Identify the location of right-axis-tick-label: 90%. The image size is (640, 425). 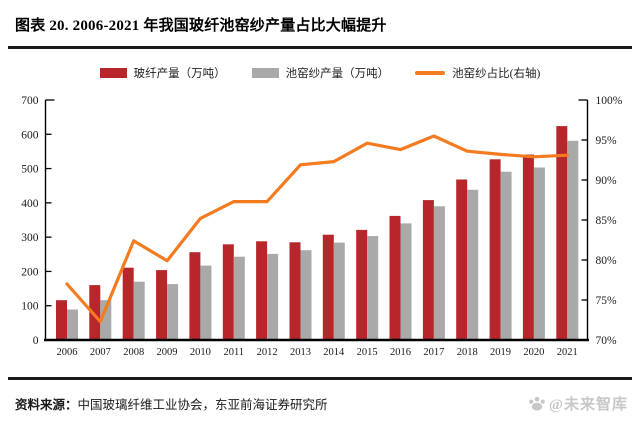
(607, 181).